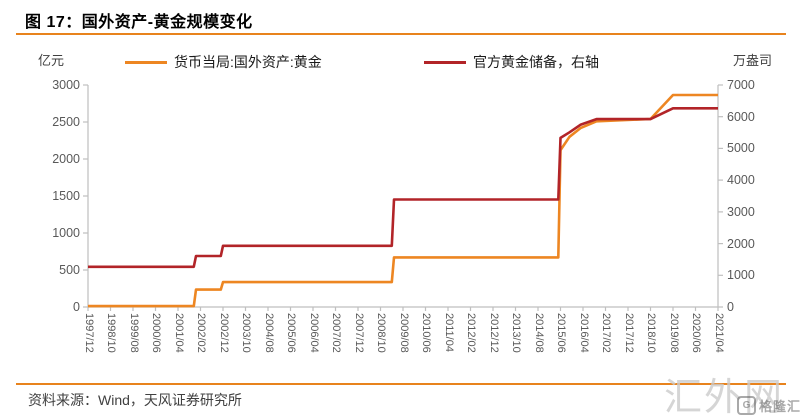 This screenshot has width=802, height=418. I want to click on x-axis-label: 2020/06, so click(696, 333).